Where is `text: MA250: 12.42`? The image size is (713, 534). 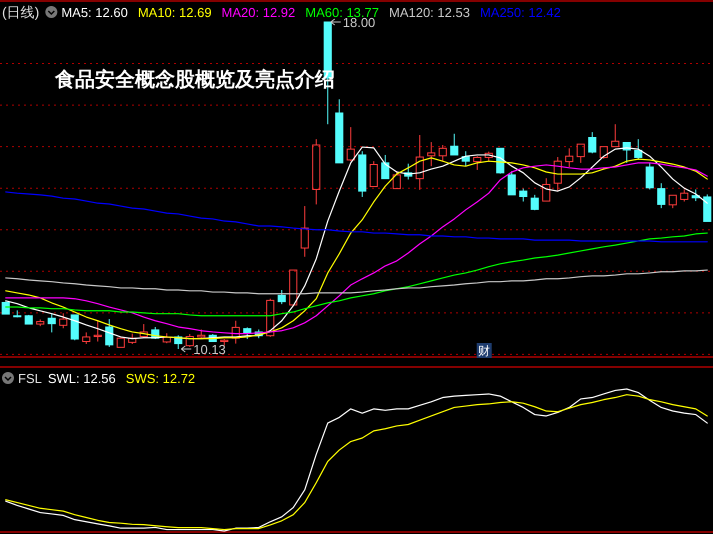 text: MA250: 12.42 is located at coordinates (520, 12).